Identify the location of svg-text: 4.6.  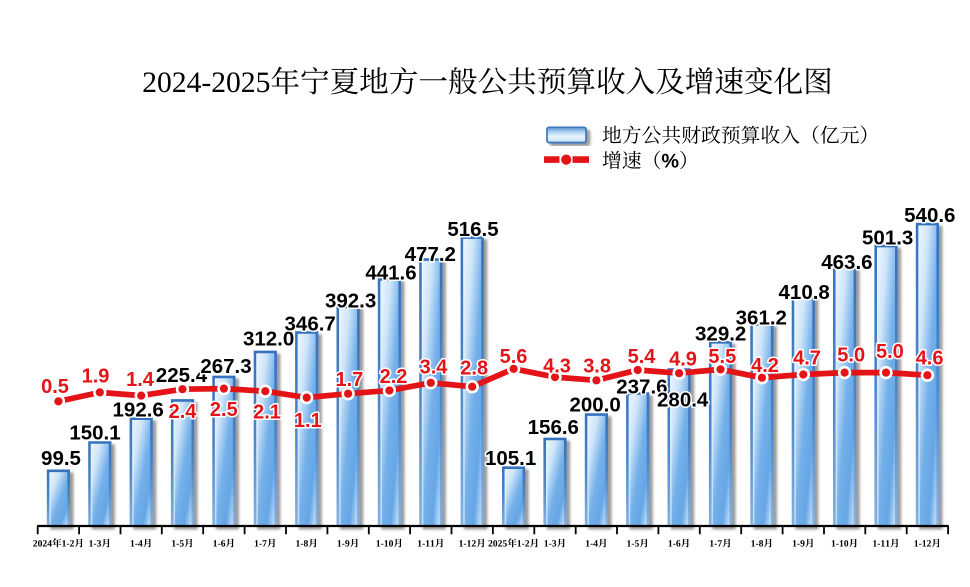
(930, 359).